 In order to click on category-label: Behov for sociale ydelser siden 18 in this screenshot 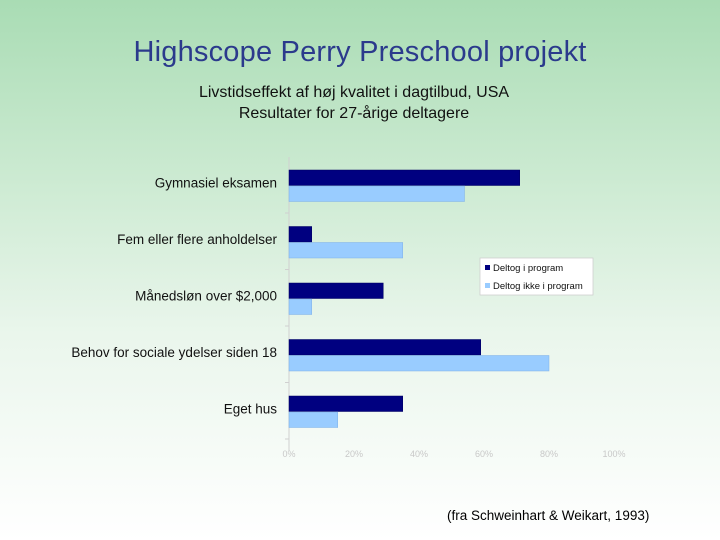, I will do `click(174, 352)`.